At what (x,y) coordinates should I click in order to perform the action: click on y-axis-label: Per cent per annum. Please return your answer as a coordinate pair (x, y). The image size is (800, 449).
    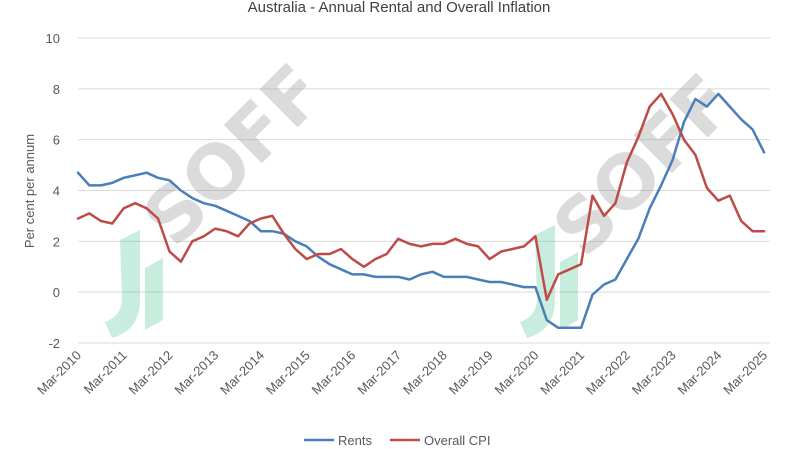
    Looking at the image, I should click on (29, 191).